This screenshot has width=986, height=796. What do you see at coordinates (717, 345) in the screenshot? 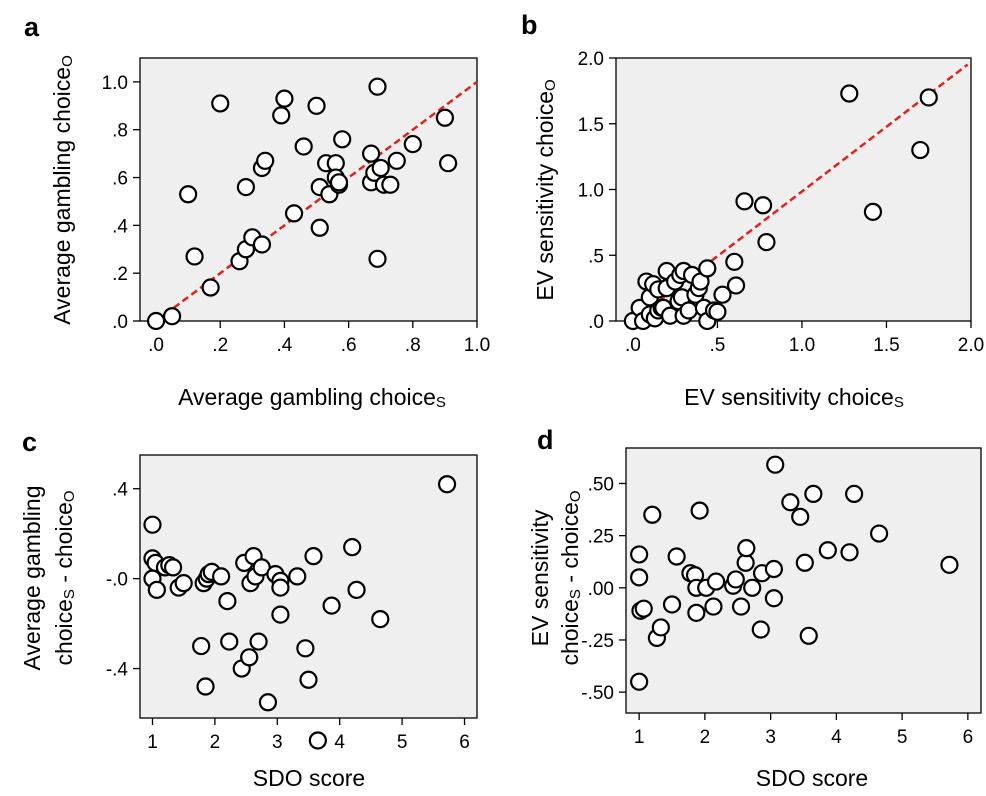
I see `panel-b-x-tick-label: .5` at bounding box center [717, 345].